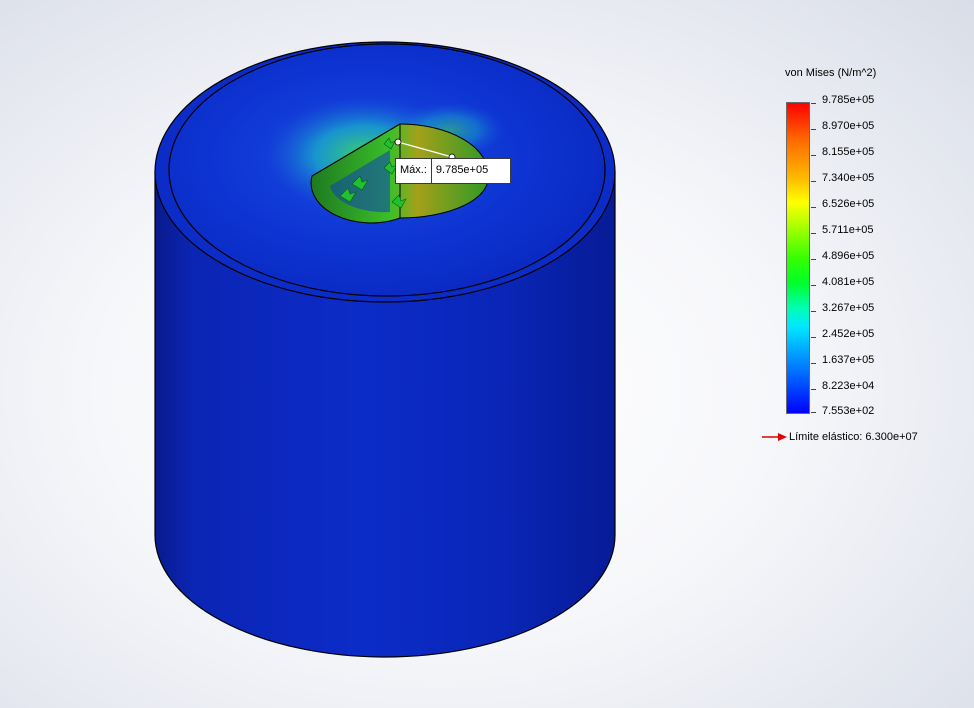 This screenshot has width=974, height=708. I want to click on legend-value-label: 8.155e+05, so click(848, 152).